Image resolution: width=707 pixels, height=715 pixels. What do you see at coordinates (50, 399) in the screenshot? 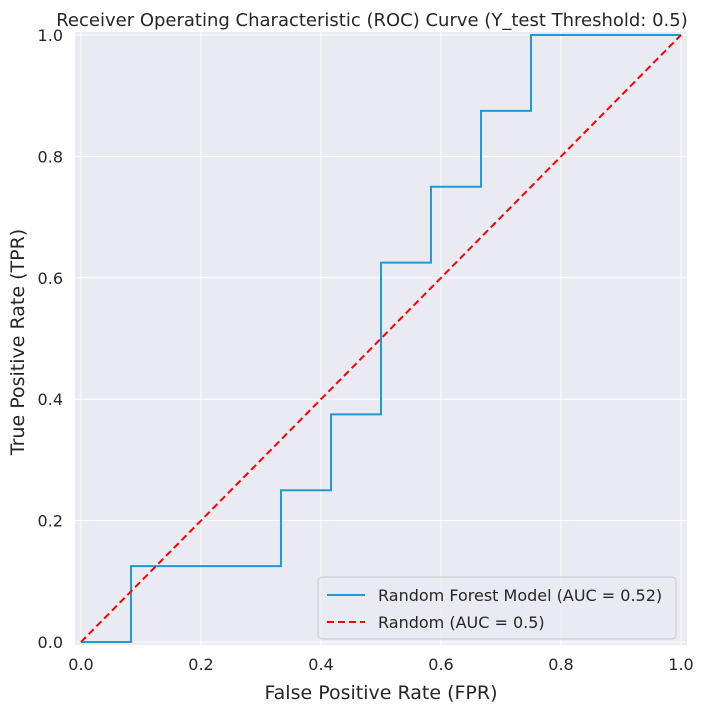
I see `y-tick-label: 0.4` at bounding box center [50, 399].